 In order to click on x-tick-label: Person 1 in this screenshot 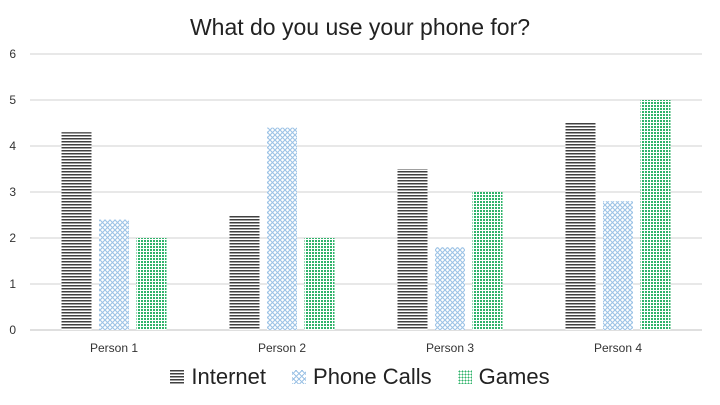, I will do `click(114, 348)`.